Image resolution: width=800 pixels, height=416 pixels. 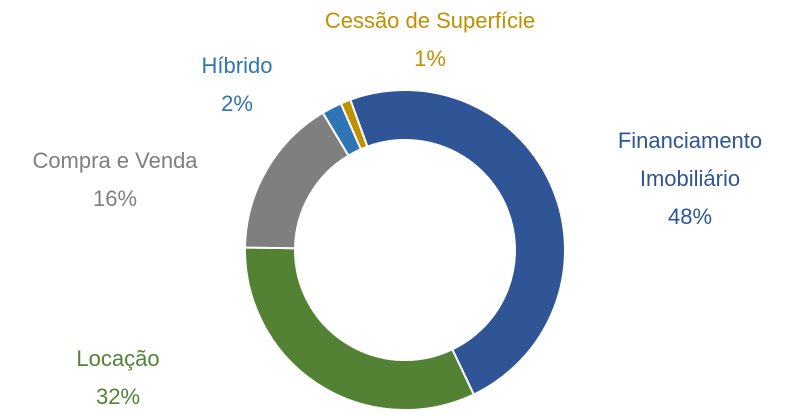 I want to click on slice-label: Locação 32%, so click(x=118, y=378).